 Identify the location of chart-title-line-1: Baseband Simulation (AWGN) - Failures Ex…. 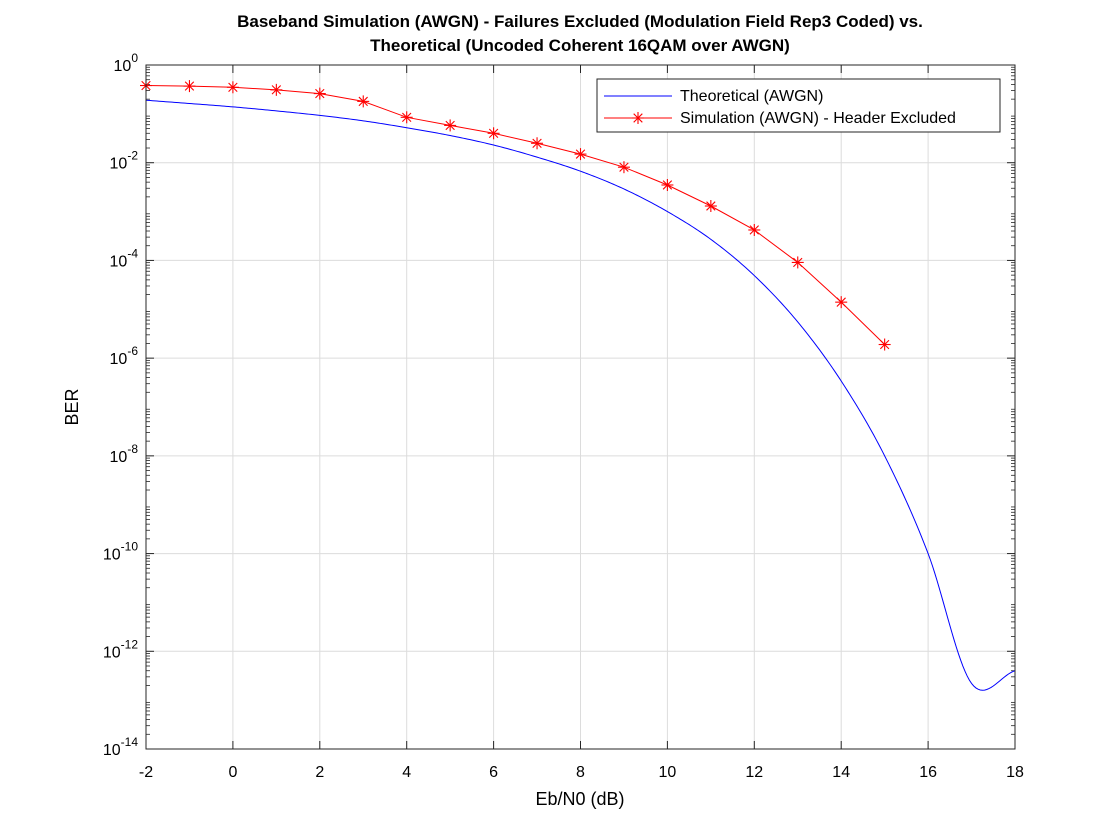
(580, 21).